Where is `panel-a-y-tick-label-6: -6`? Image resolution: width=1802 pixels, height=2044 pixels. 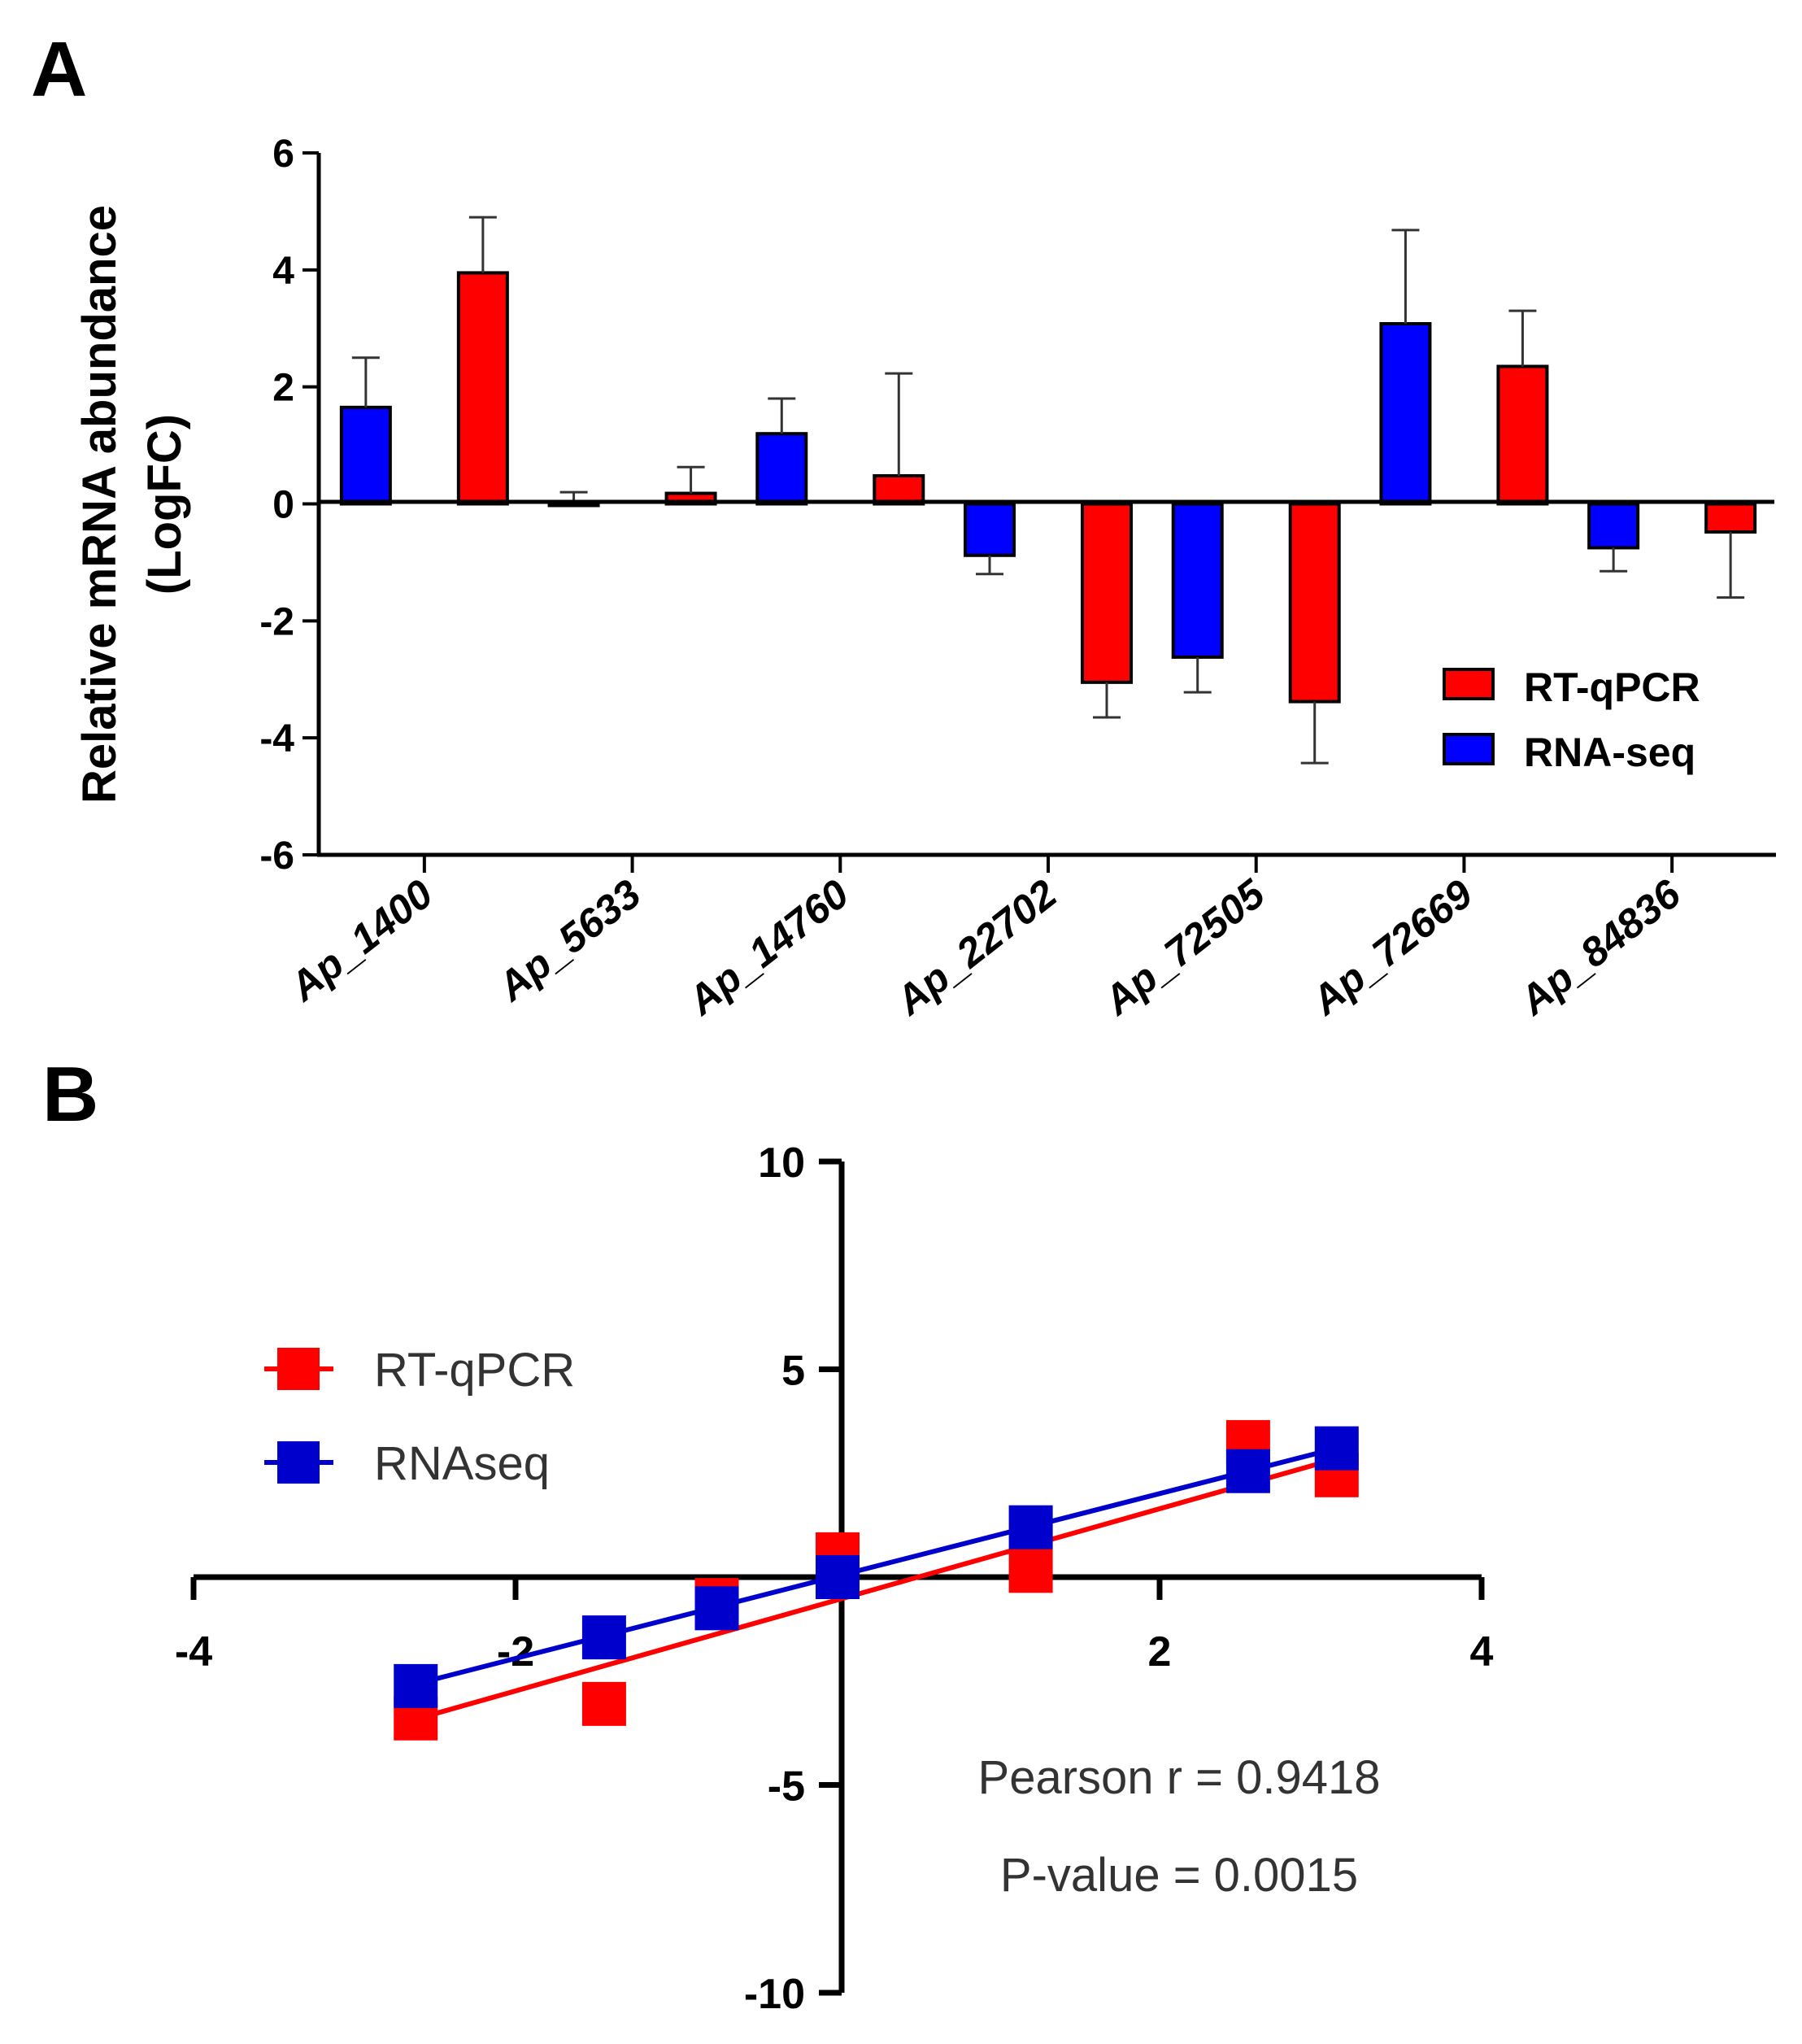 panel-a-y-tick-label-6: -6 is located at coordinates (276, 856).